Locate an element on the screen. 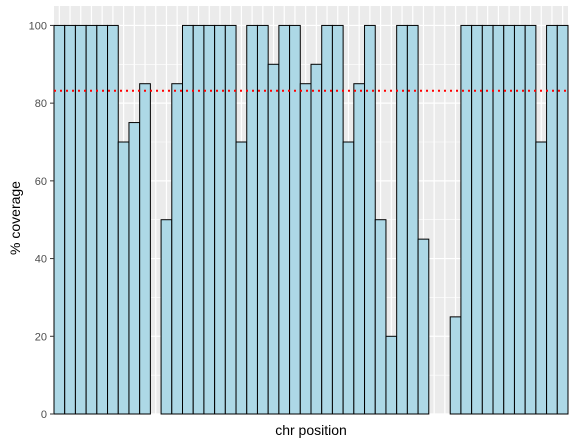 This screenshot has width=575, height=444. y-tick-label: 80 is located at coordinates (41, 104).